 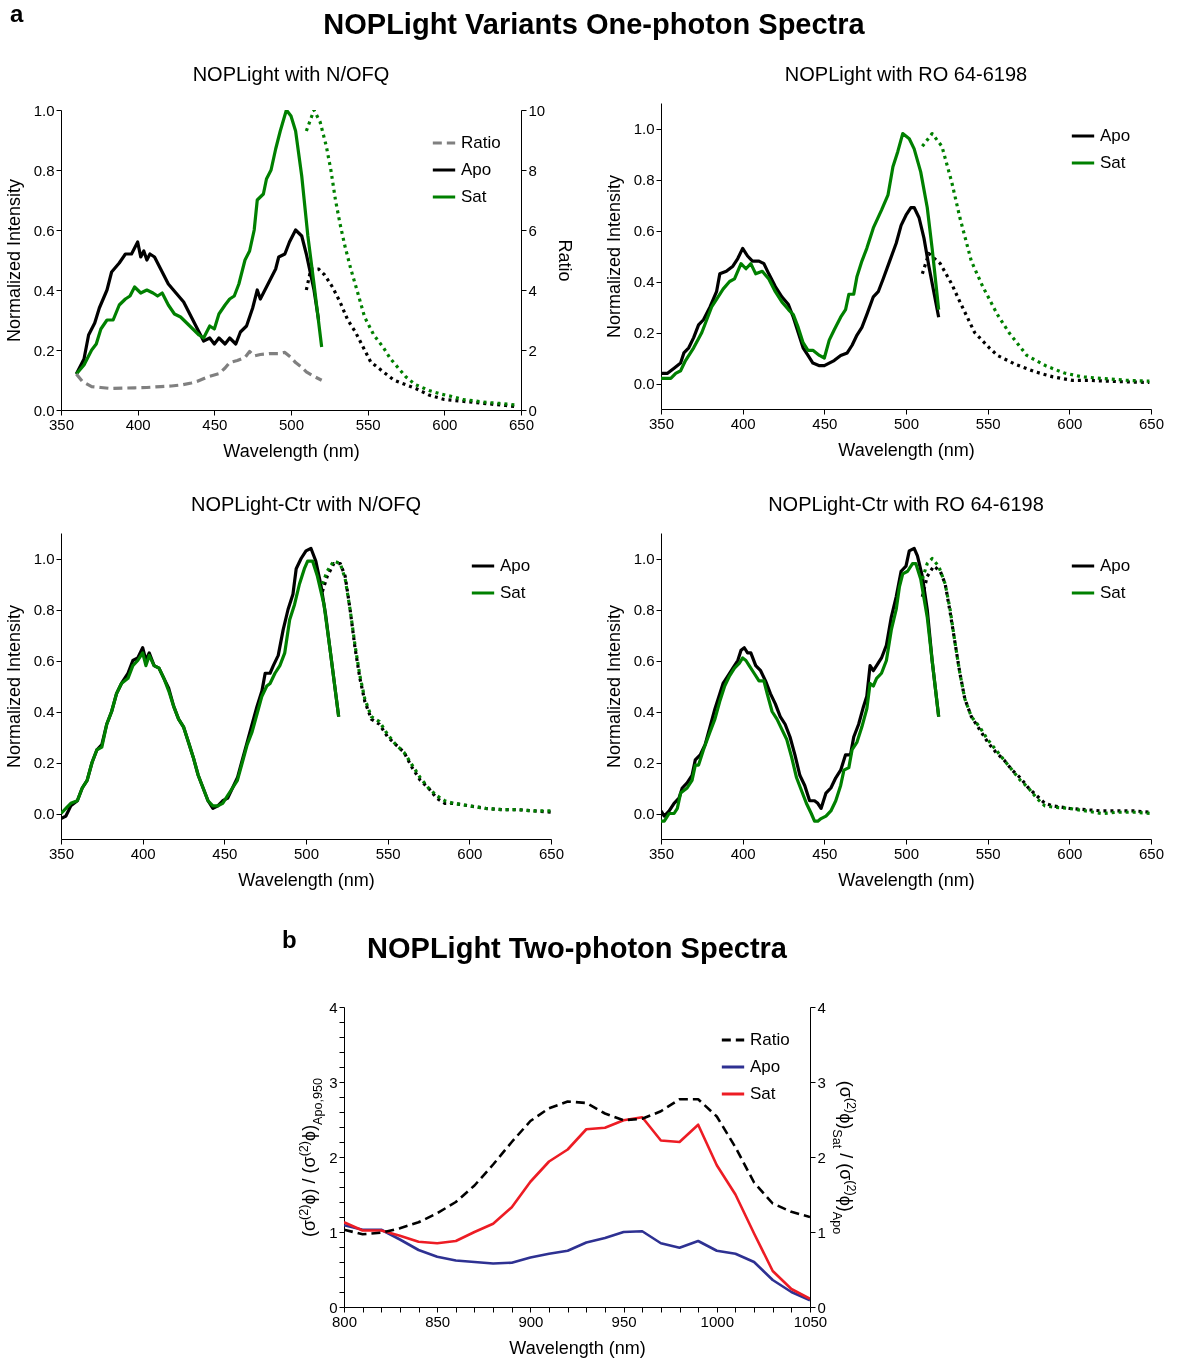 I want to click on y-tick-label: 1, so click(x=333, y=1232).